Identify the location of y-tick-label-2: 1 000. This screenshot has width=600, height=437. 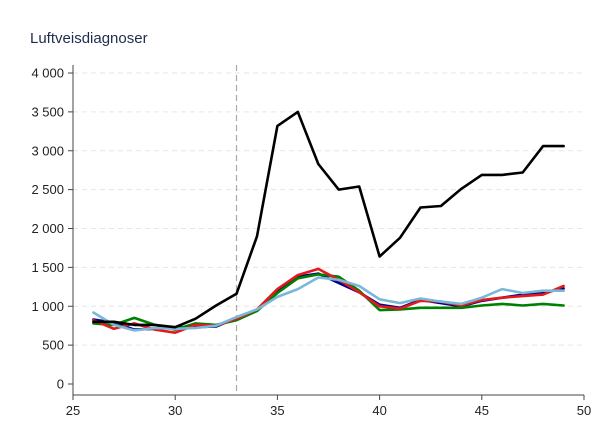
(47, 306).